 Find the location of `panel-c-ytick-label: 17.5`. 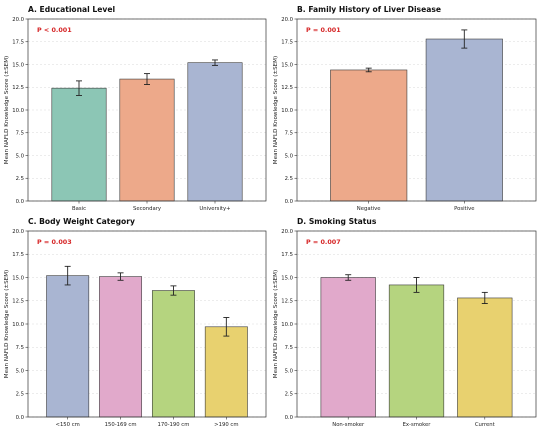

panel-c-ytick-label: 17.5 is located at coordinates (18, 255).